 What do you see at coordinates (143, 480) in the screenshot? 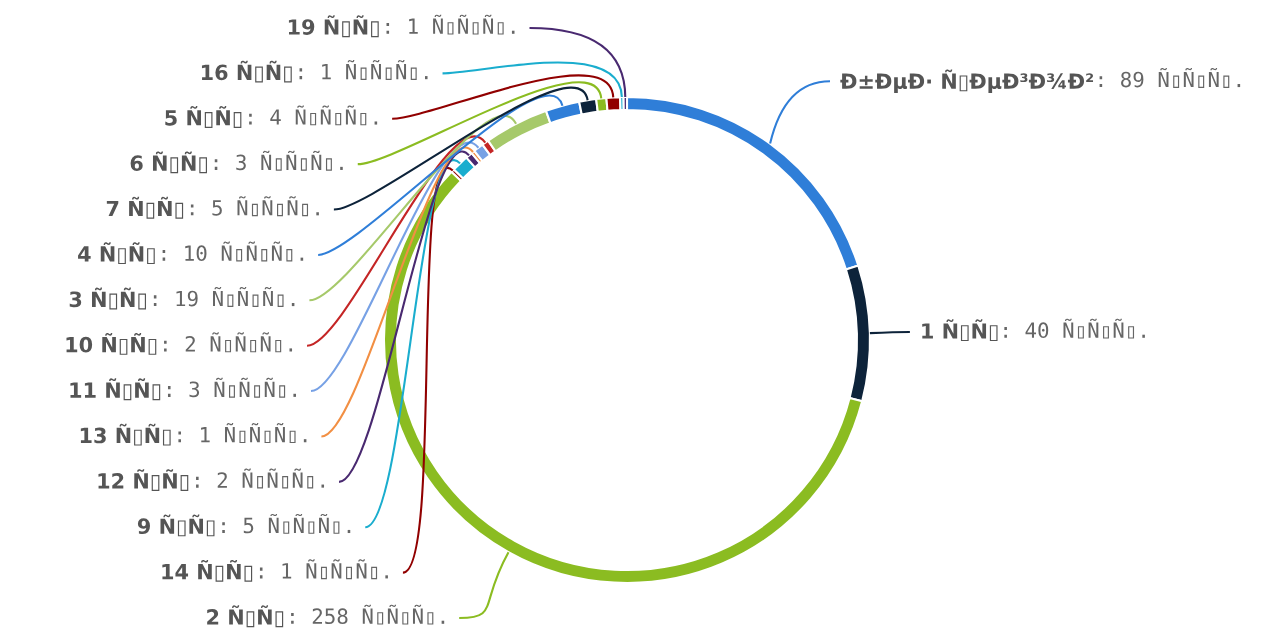
I see `slice-label: 12 Ñ▯Ñ▯` at bounding box center [143, 480].